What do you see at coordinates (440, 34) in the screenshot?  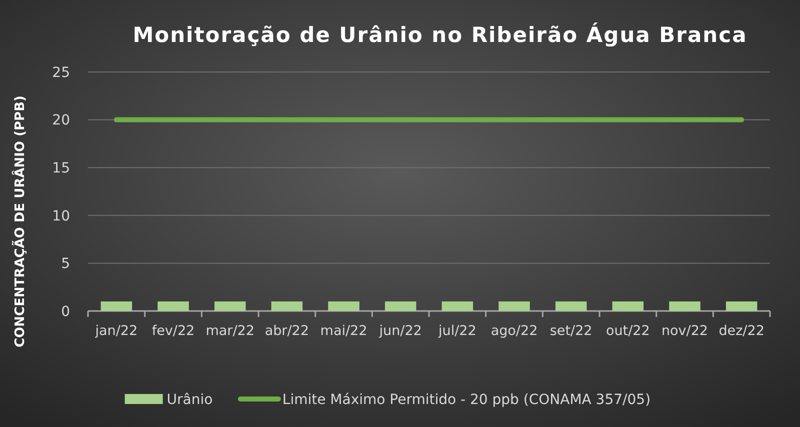 I see `chart-title: Monitoração de Urânio no Ribeirão Água Branca` at bounding box center [440, 34].